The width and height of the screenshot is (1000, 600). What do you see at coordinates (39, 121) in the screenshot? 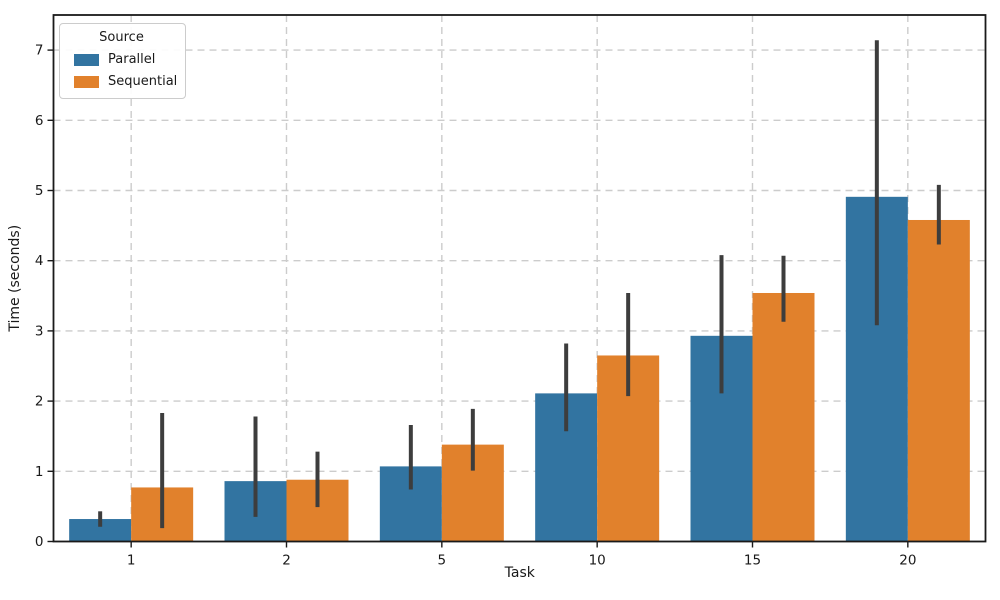
I see `y-tick-label: 6` at bounding box center [39, 121].